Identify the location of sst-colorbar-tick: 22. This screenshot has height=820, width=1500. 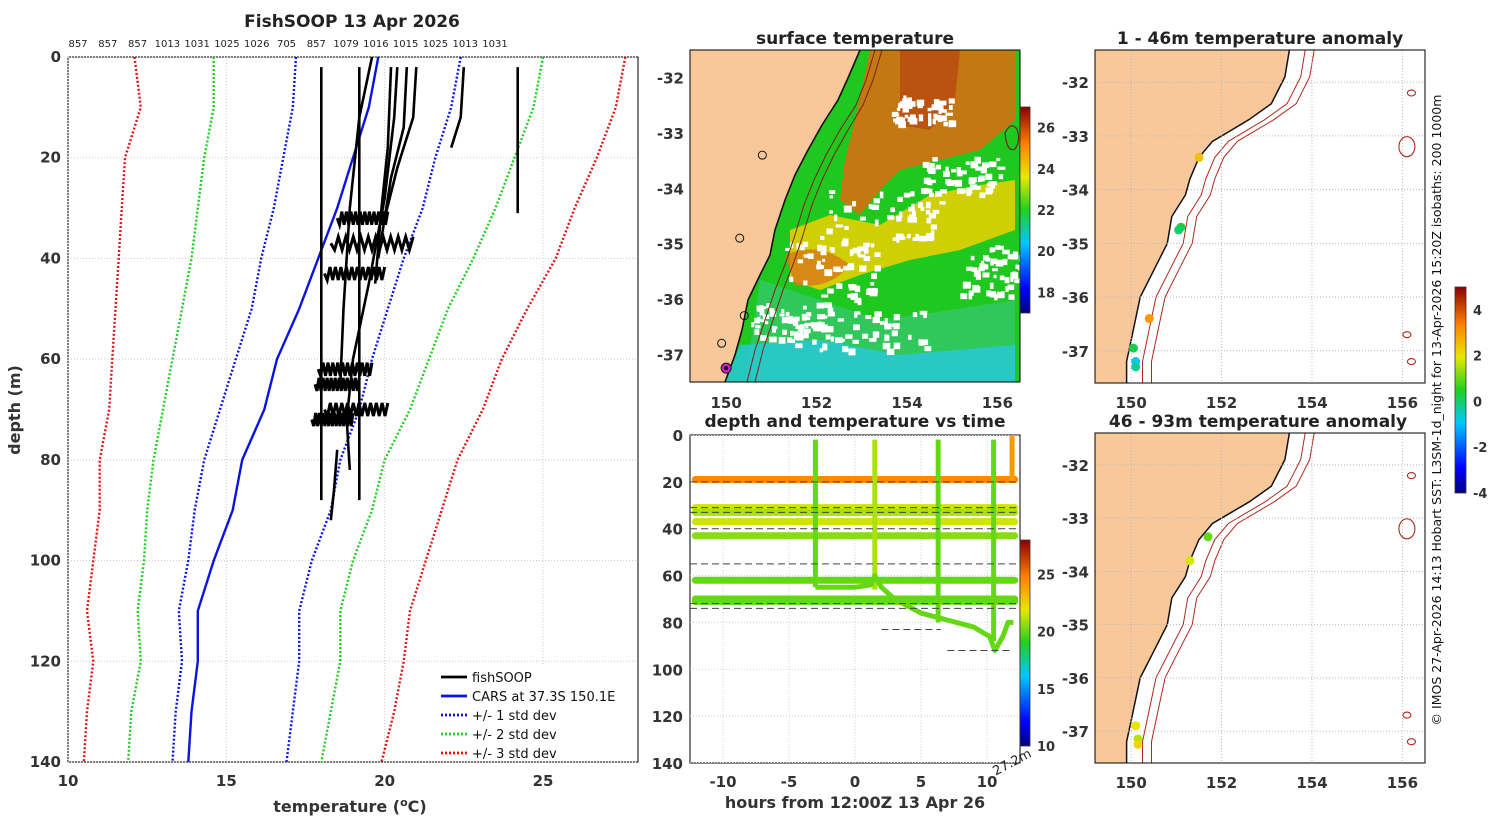
(1046, 211).